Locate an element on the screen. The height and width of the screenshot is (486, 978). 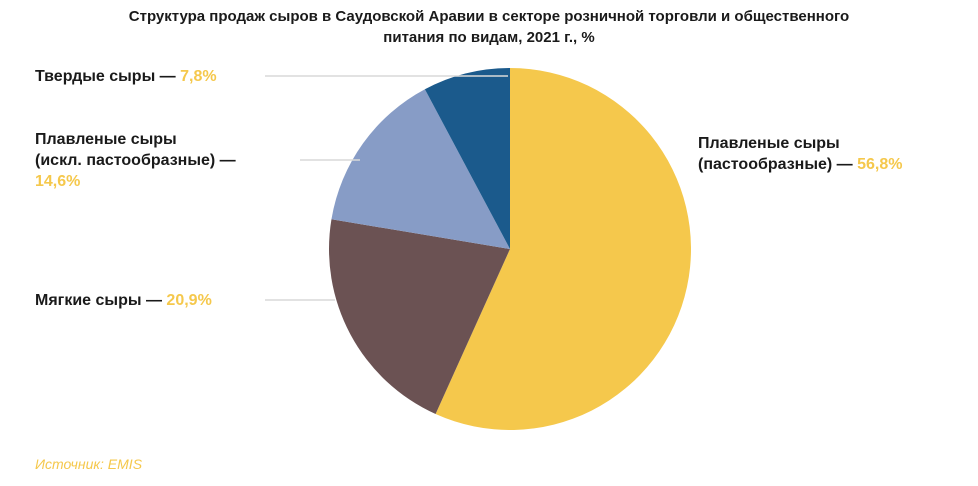
slice-processed-excl is located at coordinates (420, 169).